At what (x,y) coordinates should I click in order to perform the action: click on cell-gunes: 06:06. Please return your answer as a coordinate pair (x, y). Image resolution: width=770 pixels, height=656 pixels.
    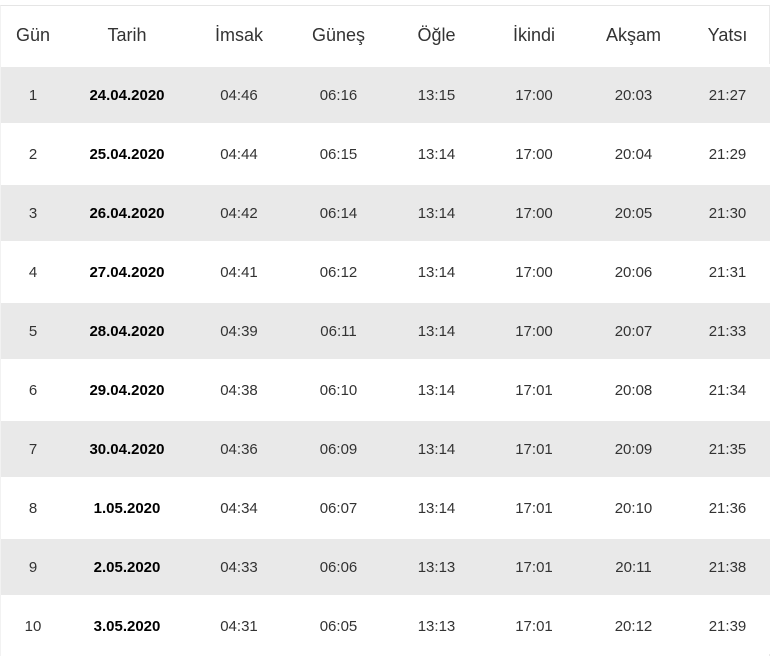
    Looking at the image, I should click on (338, 566).